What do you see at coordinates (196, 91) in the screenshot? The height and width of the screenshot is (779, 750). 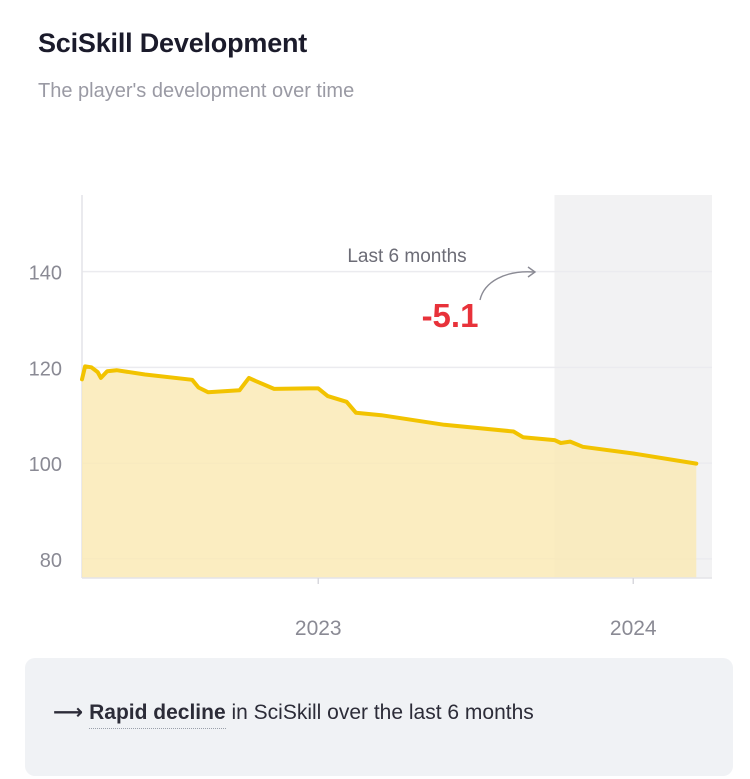 I see `chart-subtitle: The player's development over time` at bounding box center [196, 91].